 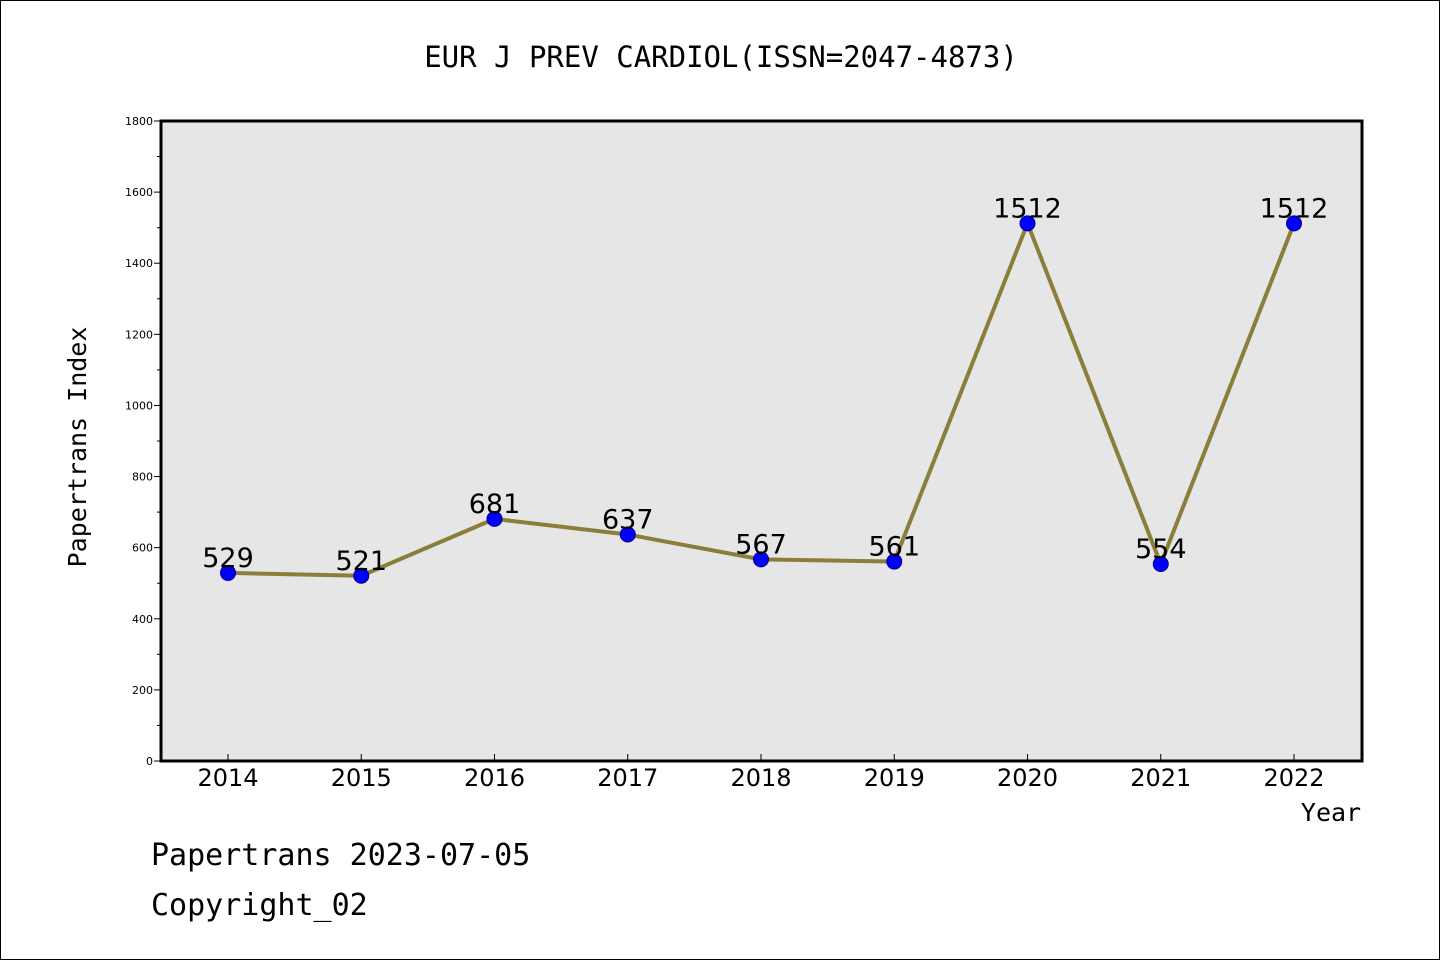 I want to click on data-point-2018, so click(x=761, y=559).